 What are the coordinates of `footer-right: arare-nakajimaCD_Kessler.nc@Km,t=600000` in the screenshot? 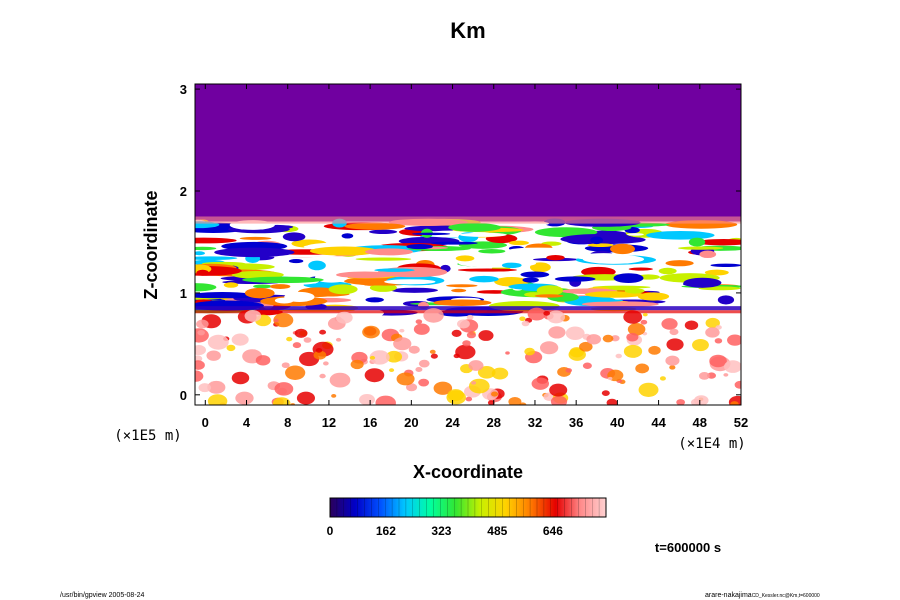 It's located at (762, 595).